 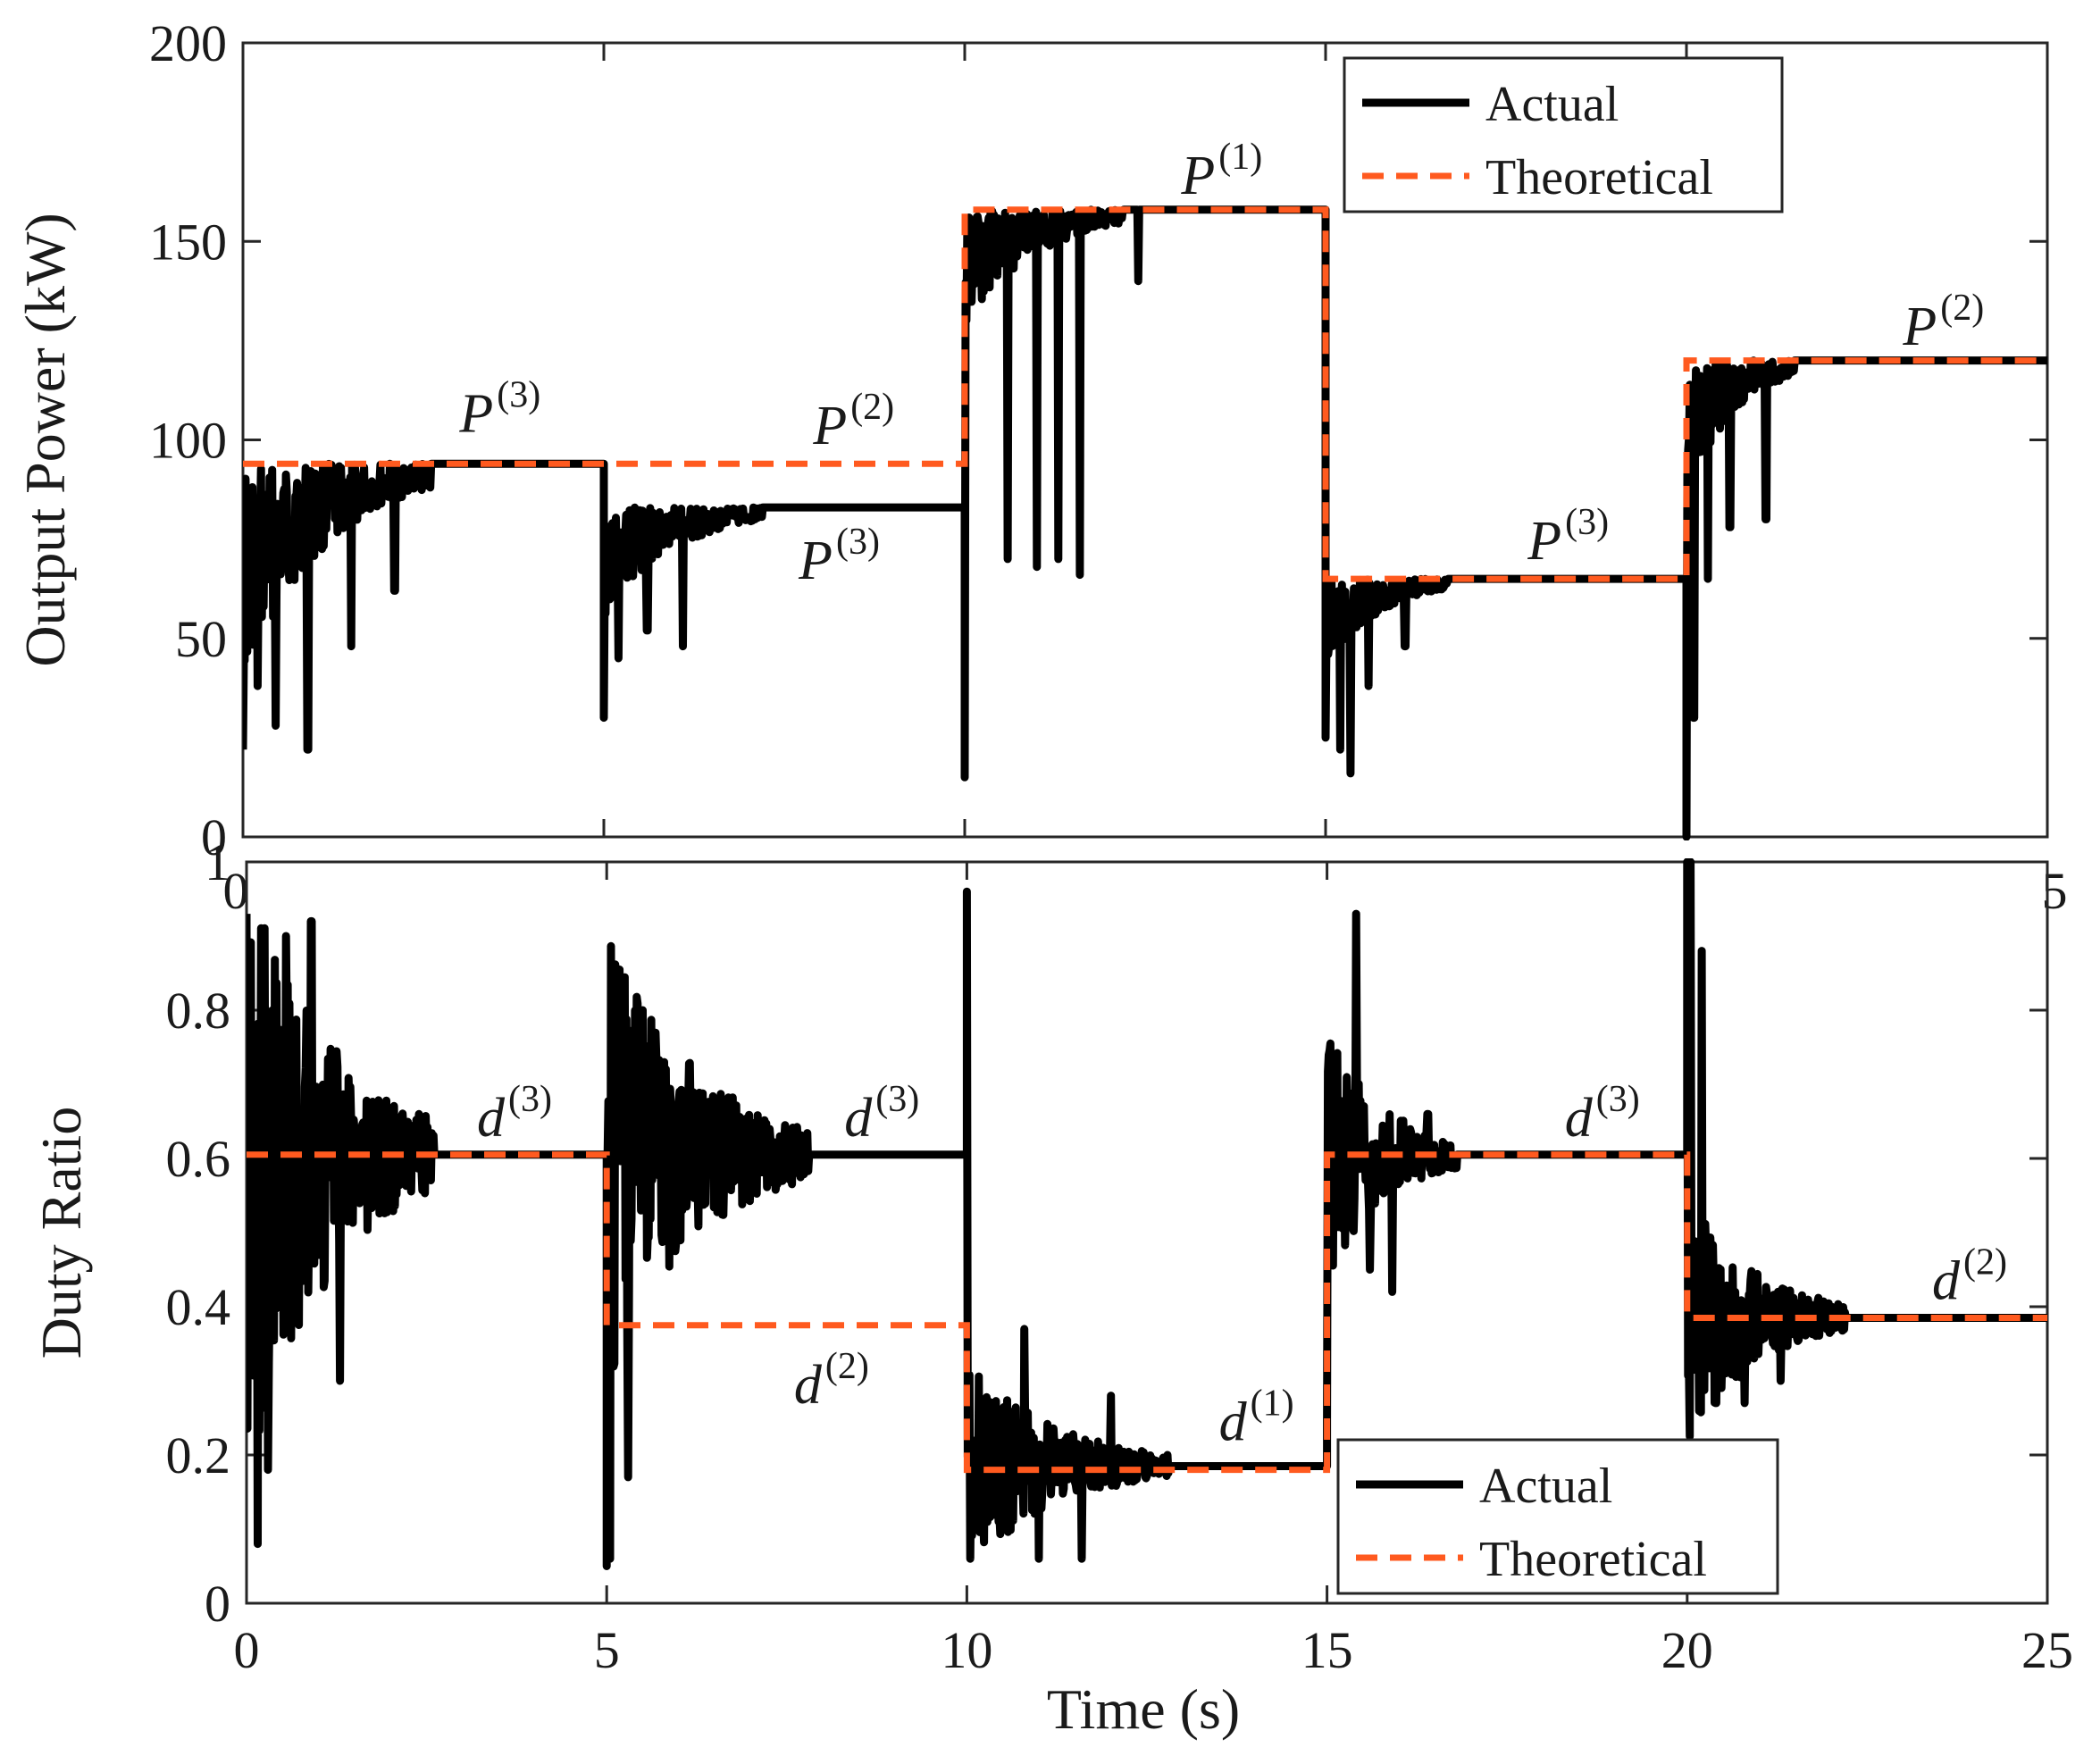 I want to click on y-tick-label: 0.8, so click(x=198, y=1011).